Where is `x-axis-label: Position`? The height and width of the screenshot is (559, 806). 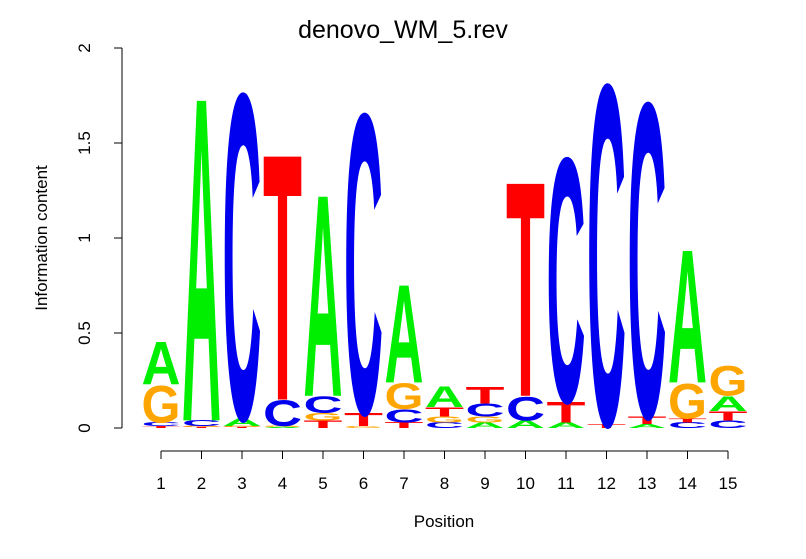 x-axis-label: Position is located at coordinates (444, 521).